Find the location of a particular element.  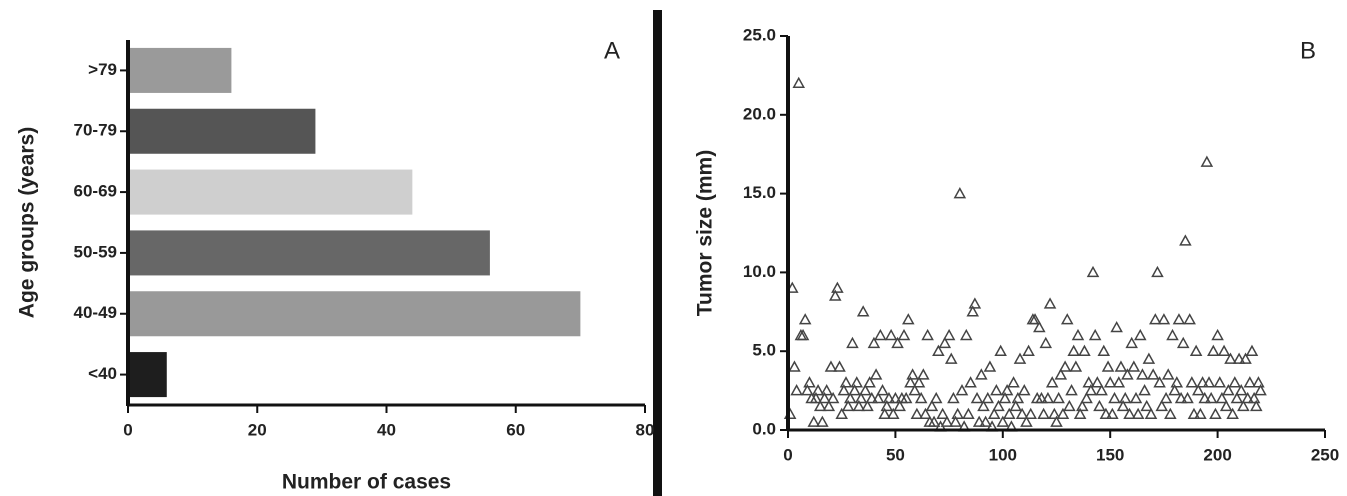

x-tick-label: 100 is located at coordinates (1003, 454).